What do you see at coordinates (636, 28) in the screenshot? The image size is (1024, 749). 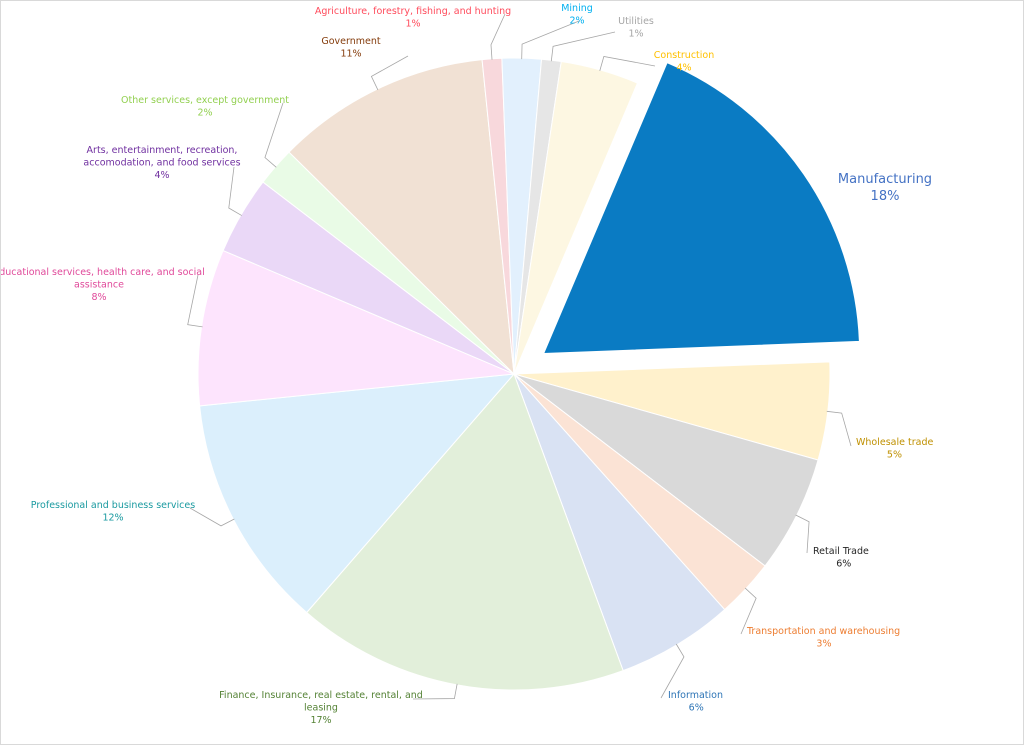 I see `data-label: Utilities 1%` at bounding box center [636, 28].